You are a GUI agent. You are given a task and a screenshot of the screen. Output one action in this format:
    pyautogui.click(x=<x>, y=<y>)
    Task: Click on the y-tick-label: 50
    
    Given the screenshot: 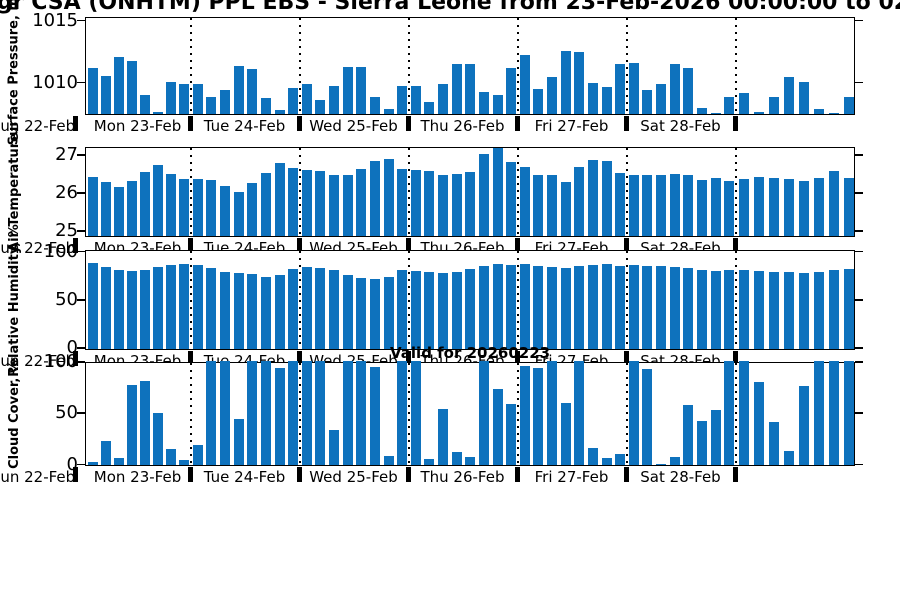 What is the action you would take?
    pyautogui.click(x=66, y=299)
    